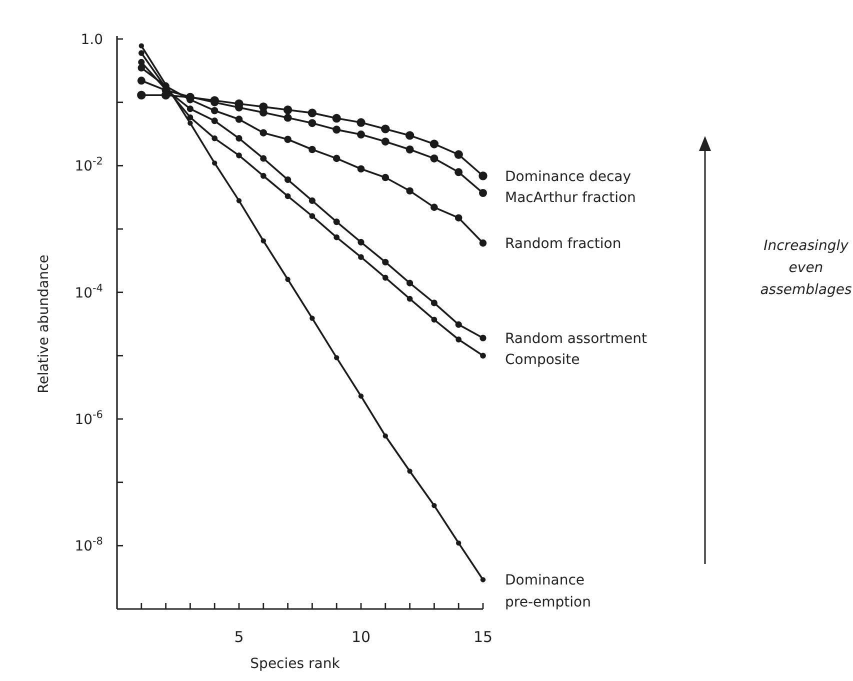  Describe the element at coordinates (295, 664) in the screenshot. I see `x-axis-title: Species rank` at that location.